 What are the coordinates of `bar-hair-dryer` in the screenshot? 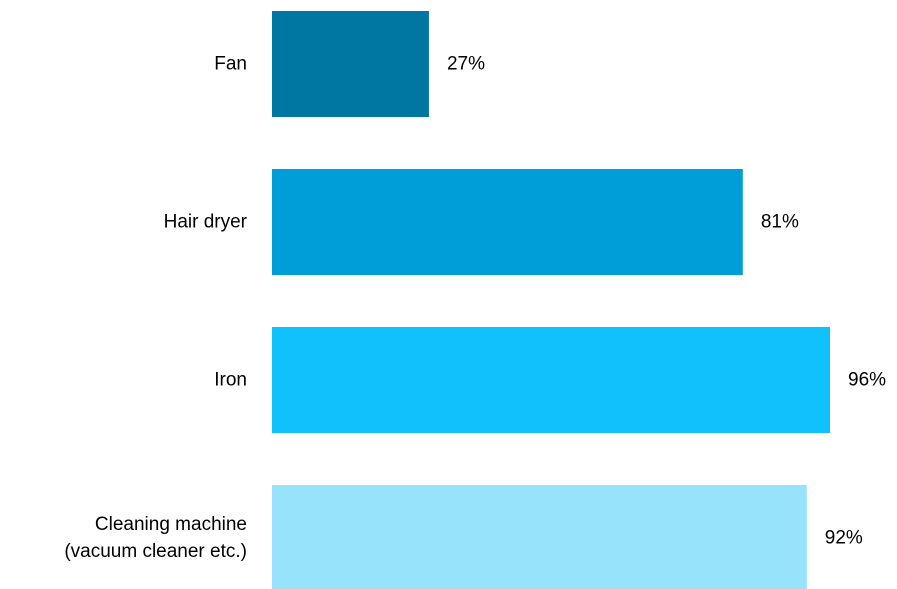 It's located at (507, 222).